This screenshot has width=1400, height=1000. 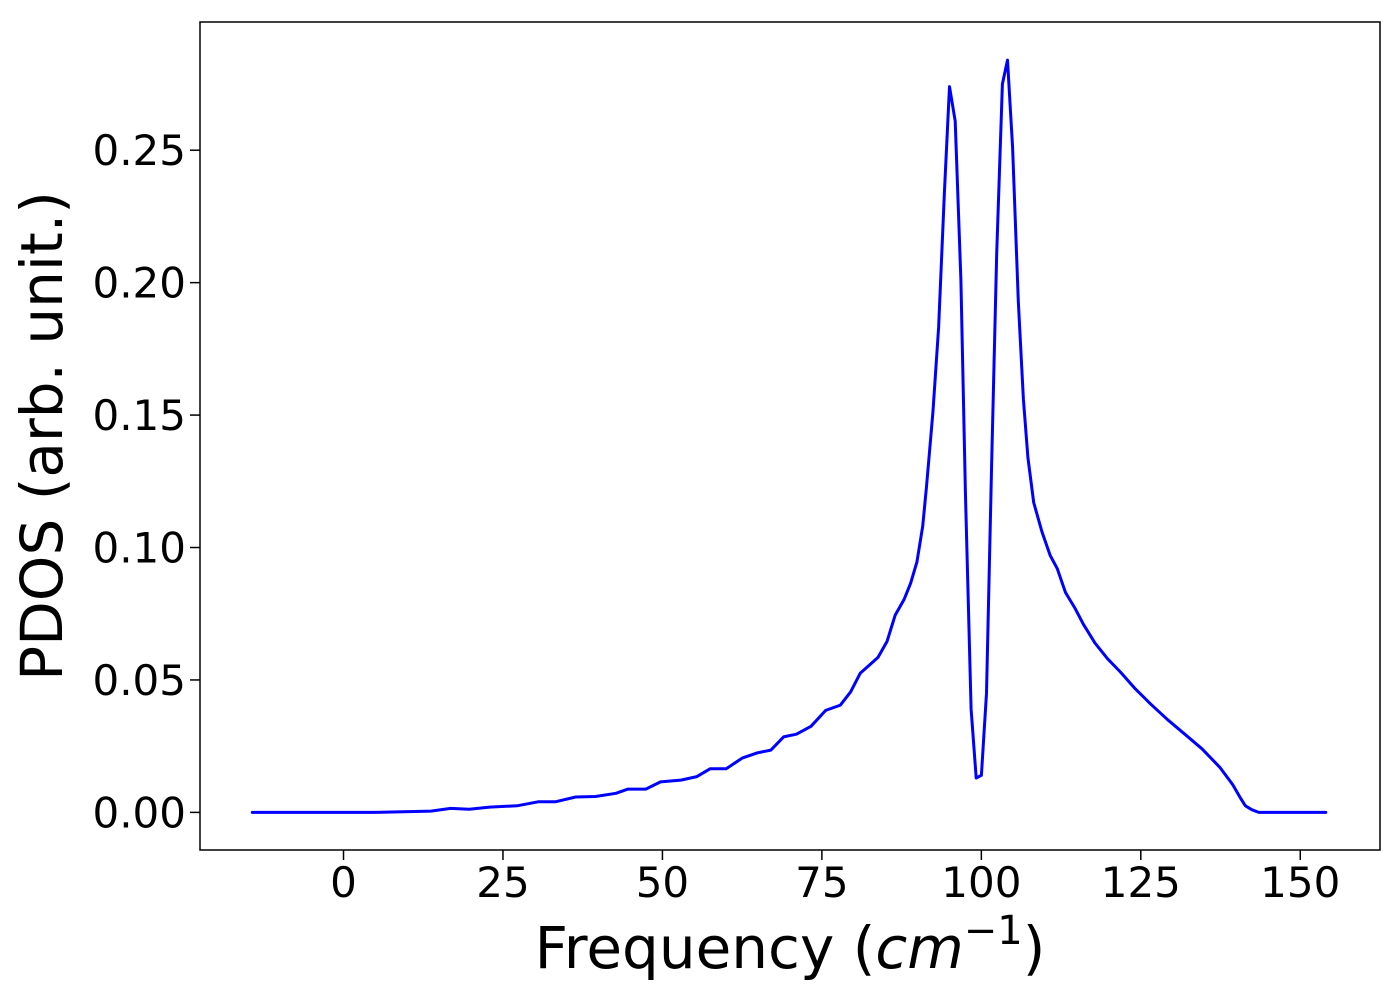 I want to click on x-axis: 0 25 50 75 100 125 150, so click(x=835, y=878).